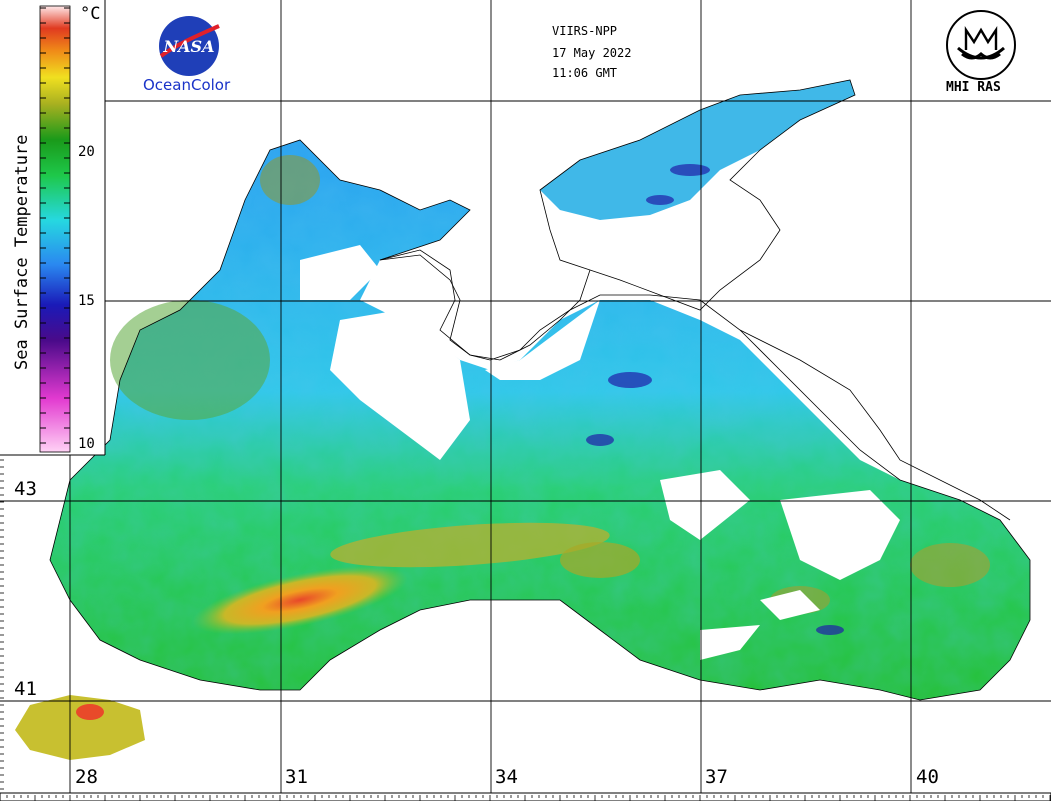 The width and height of the screenshot is (1051, 801). I want to click on colorbar-tick-marks, so click(55, 225).